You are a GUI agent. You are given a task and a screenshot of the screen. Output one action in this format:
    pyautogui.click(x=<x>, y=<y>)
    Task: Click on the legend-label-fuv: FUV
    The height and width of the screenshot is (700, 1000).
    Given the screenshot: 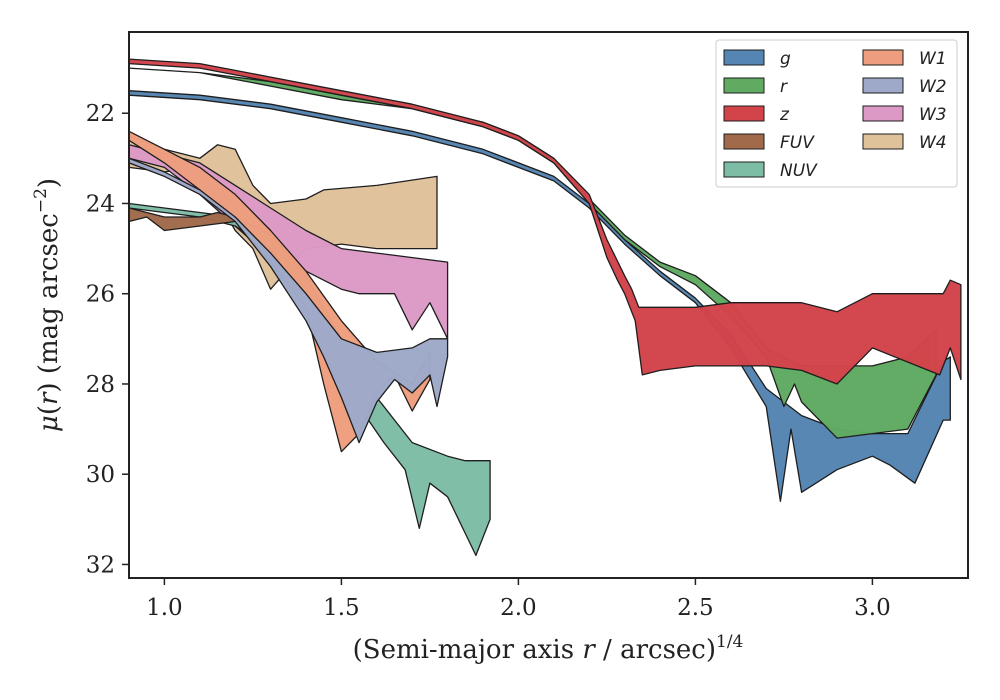 What is the action you would take?
    pyautogui.click(x=797, y=143)
    